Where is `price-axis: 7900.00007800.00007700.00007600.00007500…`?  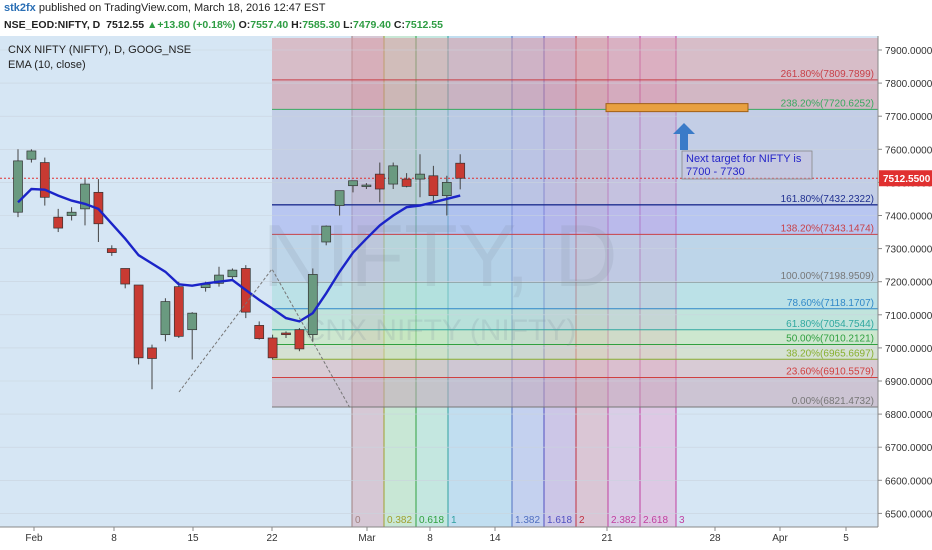 price-axis: 7900.00007800.00007700.00007600.00007500… is located at coordinates (904, 293).